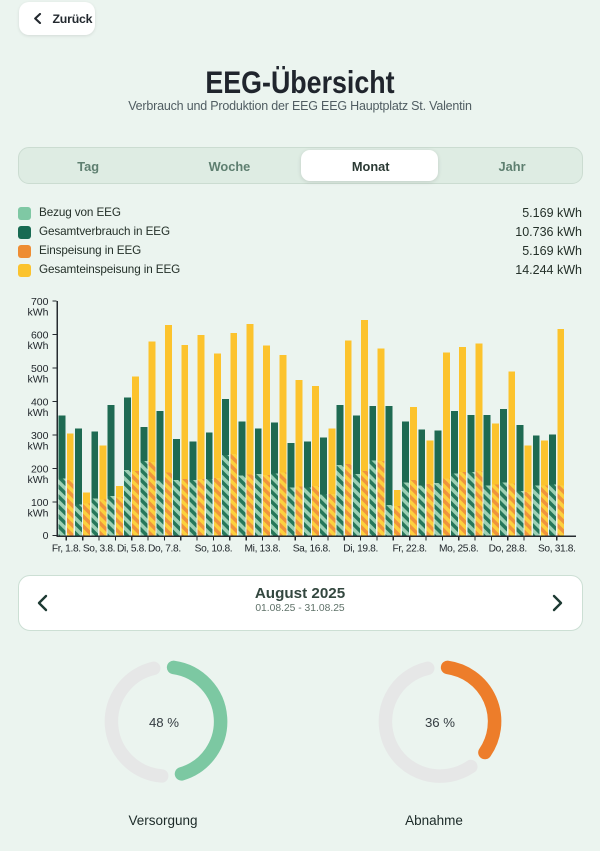  I want to click on svg-text: 400, so click(40, 402).